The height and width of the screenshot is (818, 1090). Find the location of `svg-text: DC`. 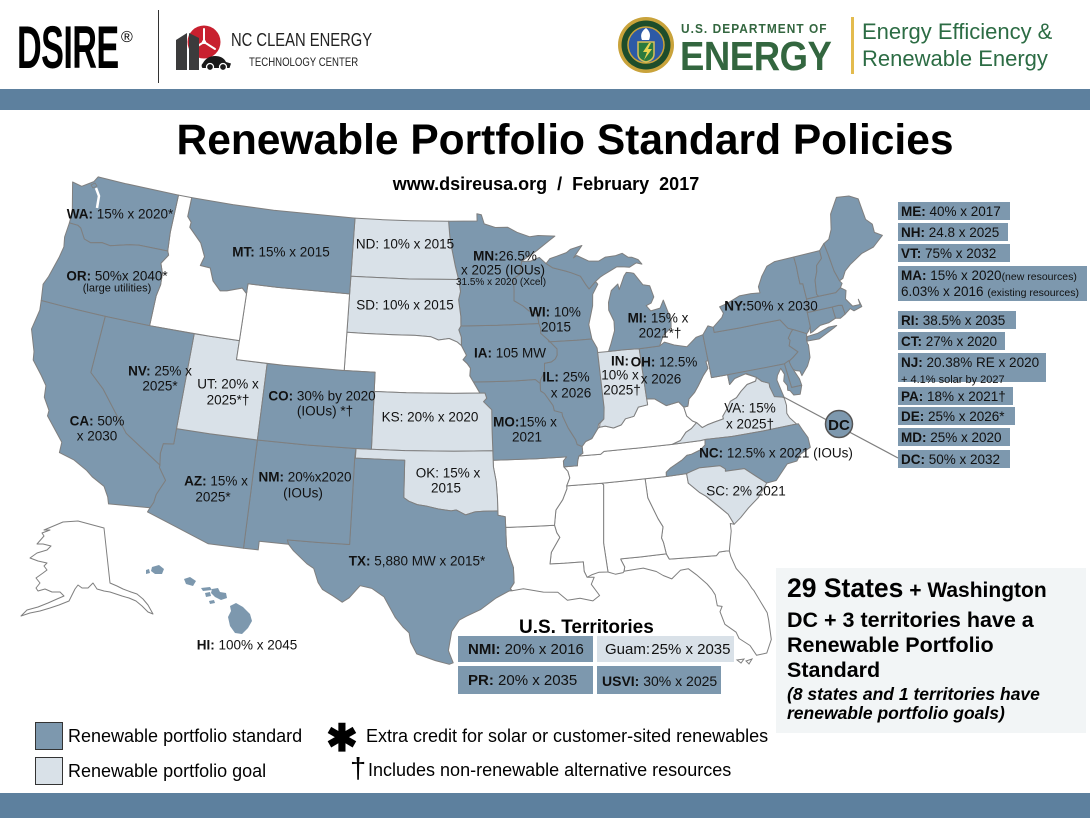

svg-text: DC is located at coordinates (839, 425).